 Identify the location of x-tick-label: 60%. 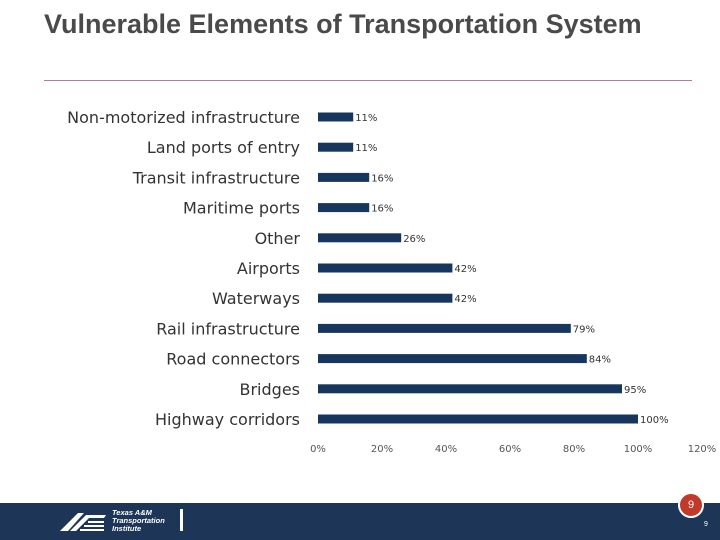
(510, 449).